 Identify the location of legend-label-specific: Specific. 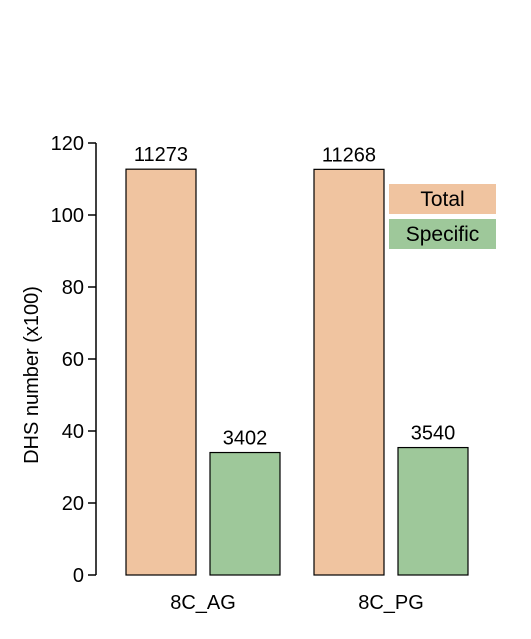
(443, 234).